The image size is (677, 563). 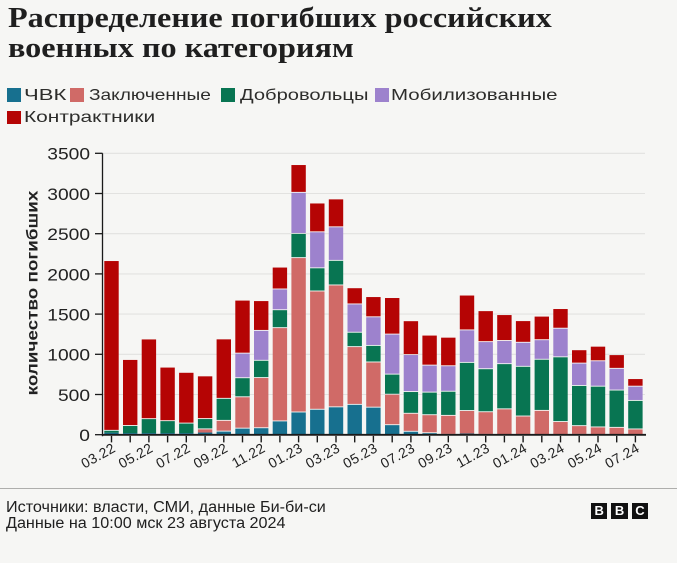 I want to click on svg-text: 0, so click(x=84, y=435).